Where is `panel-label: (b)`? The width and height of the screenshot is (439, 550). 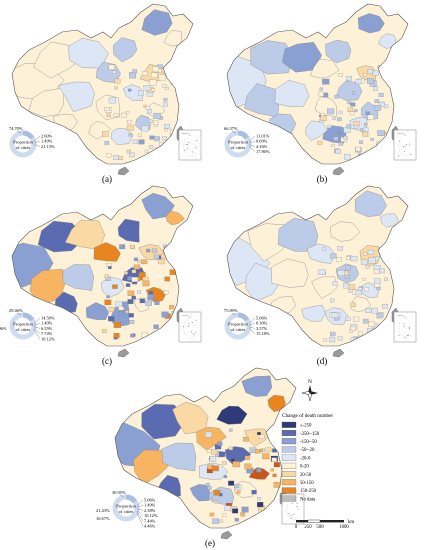
panel-label: (b) is located at coordinates (322, 179).